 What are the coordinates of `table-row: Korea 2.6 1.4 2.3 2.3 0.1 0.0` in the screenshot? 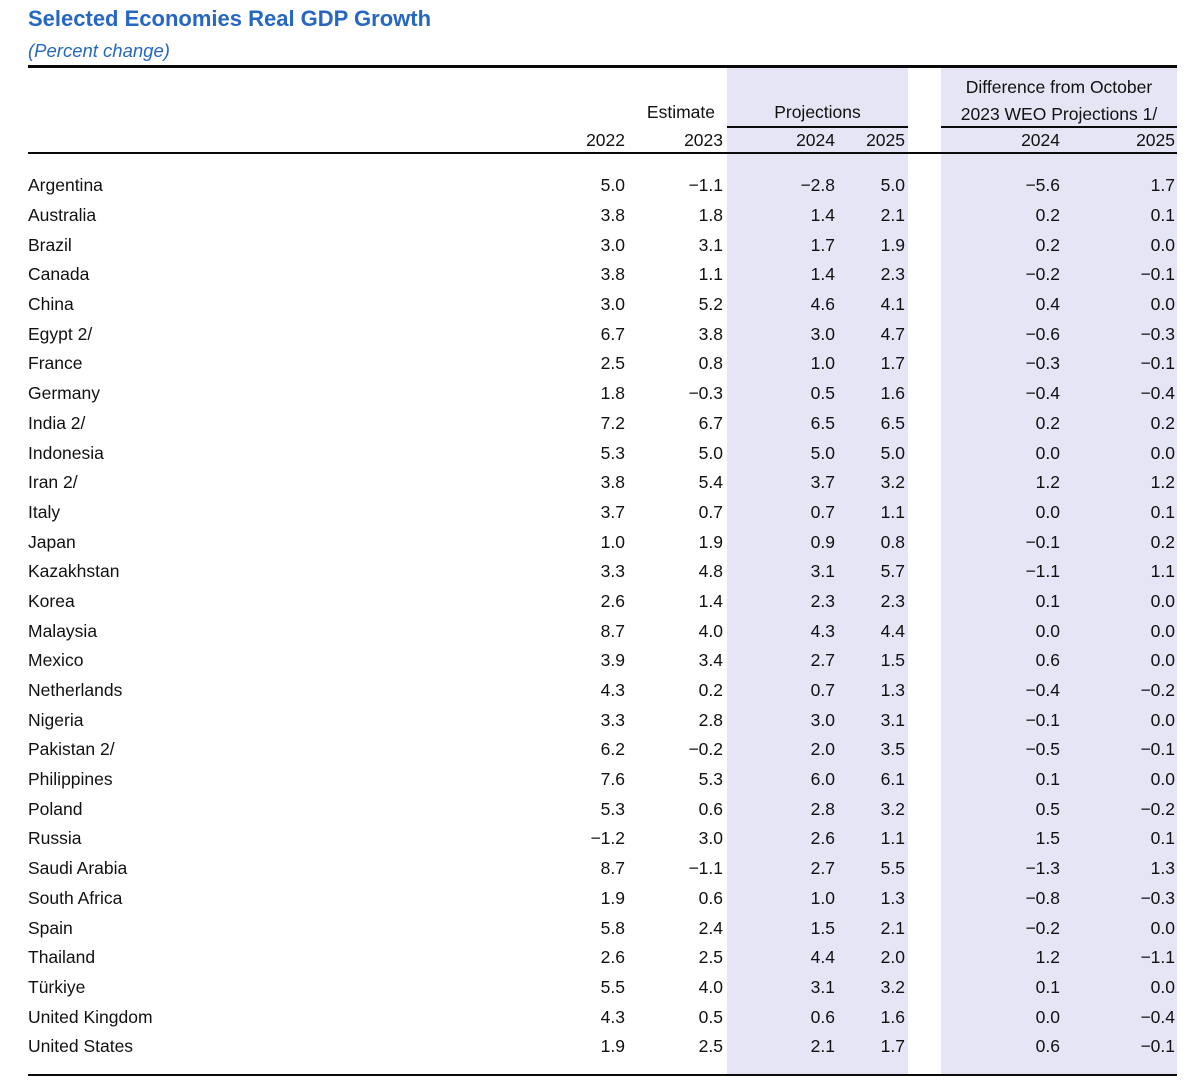 It's located at (602, 602).